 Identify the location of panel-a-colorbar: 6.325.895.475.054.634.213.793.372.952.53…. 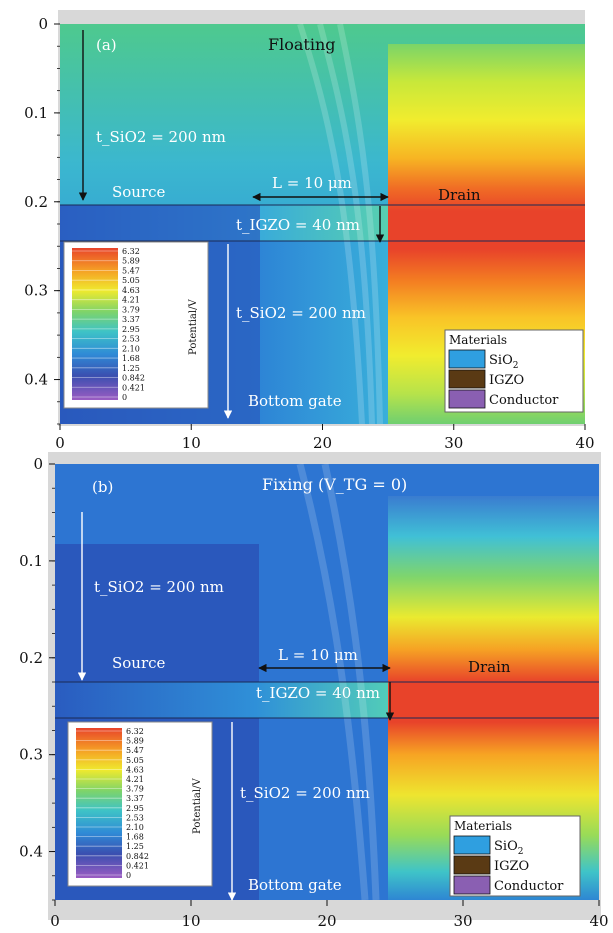
(136, 325).